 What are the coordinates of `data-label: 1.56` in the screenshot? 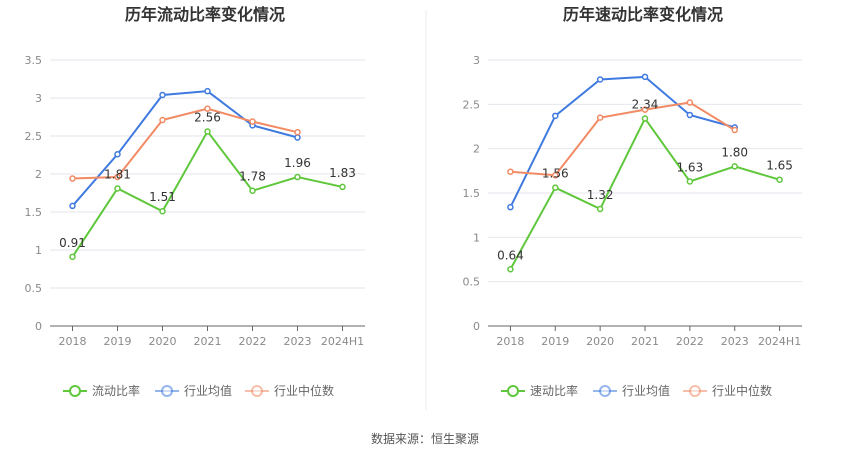 It's located at (555, 174).